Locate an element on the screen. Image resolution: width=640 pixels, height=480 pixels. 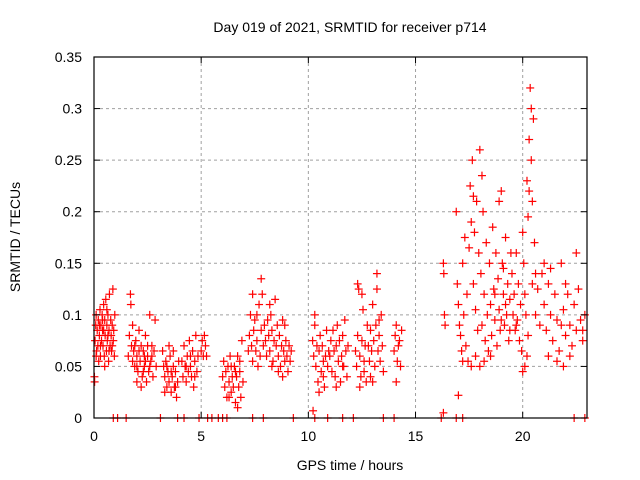
y-tick-label: 0.1 is located at coordinates (73, 315).